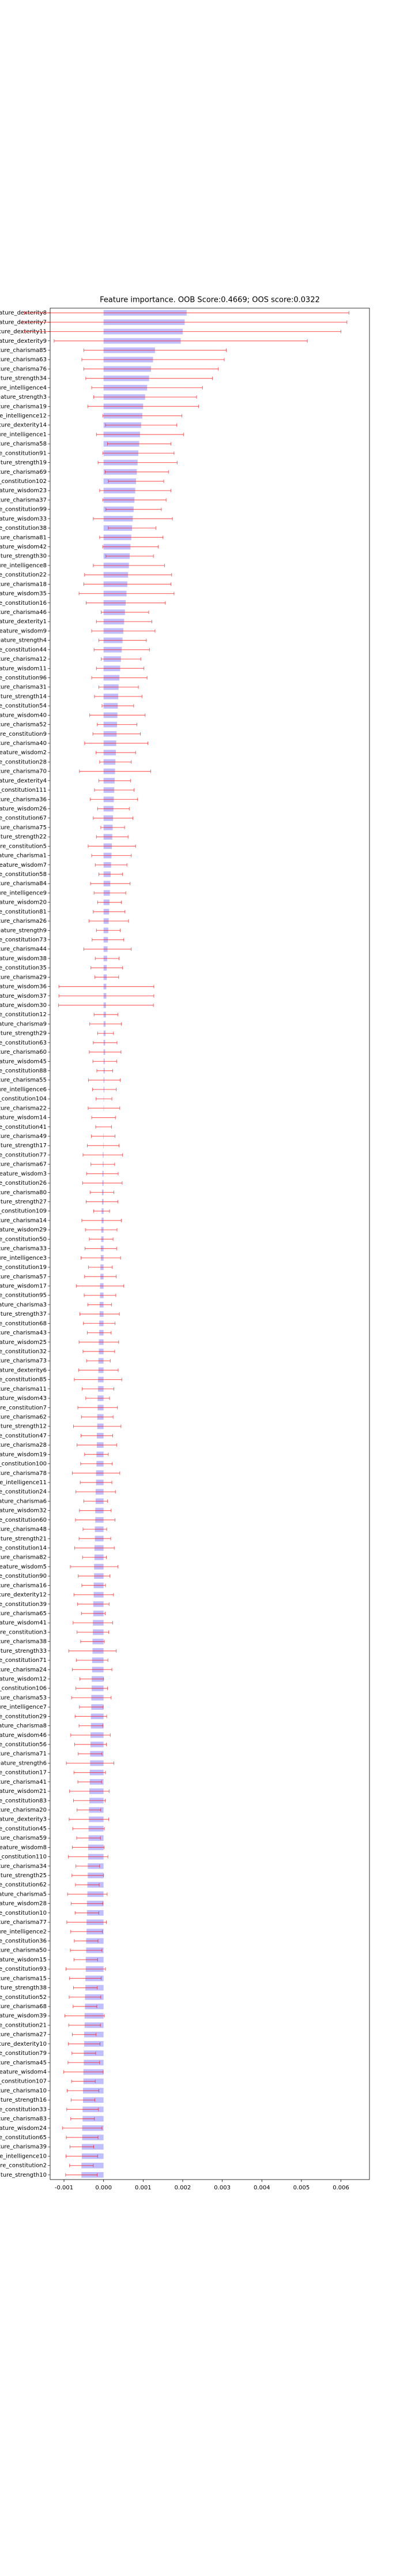  I want to click on y-tick-label: feature_wisdom21, so click(23, 1792).